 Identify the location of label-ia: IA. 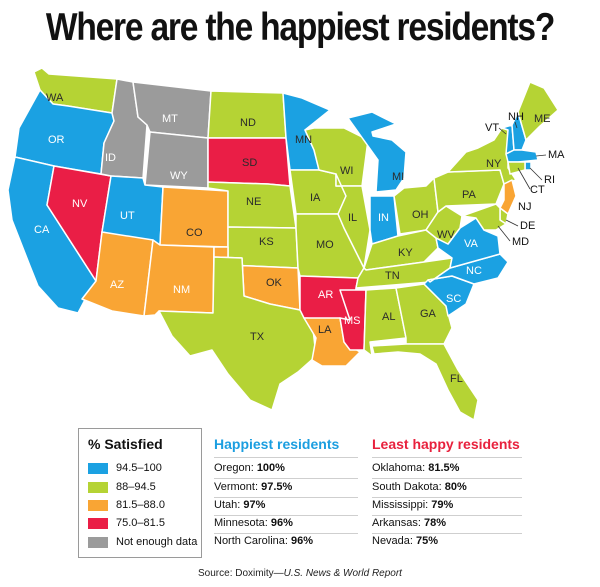
(315, 198).